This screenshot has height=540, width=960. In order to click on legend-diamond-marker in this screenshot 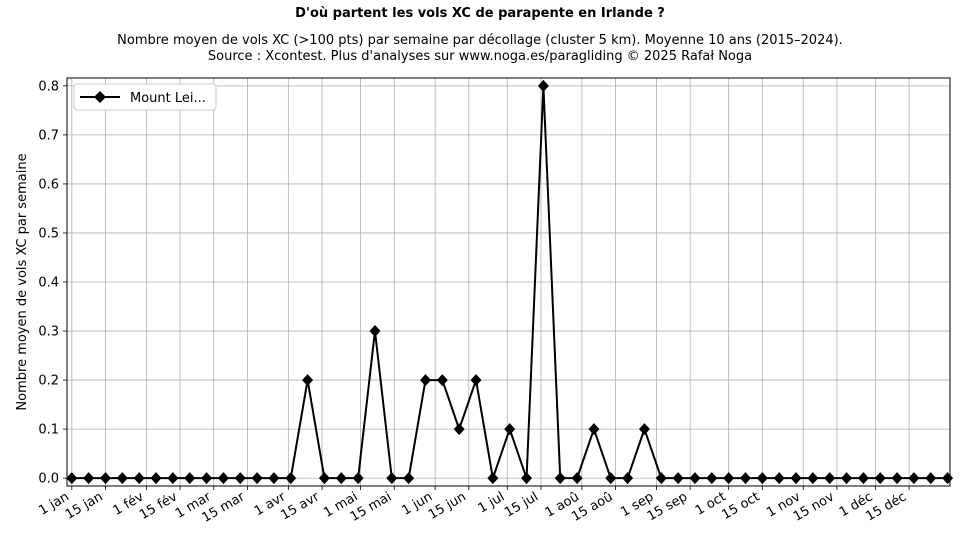, I will do `click(100, 97)`.